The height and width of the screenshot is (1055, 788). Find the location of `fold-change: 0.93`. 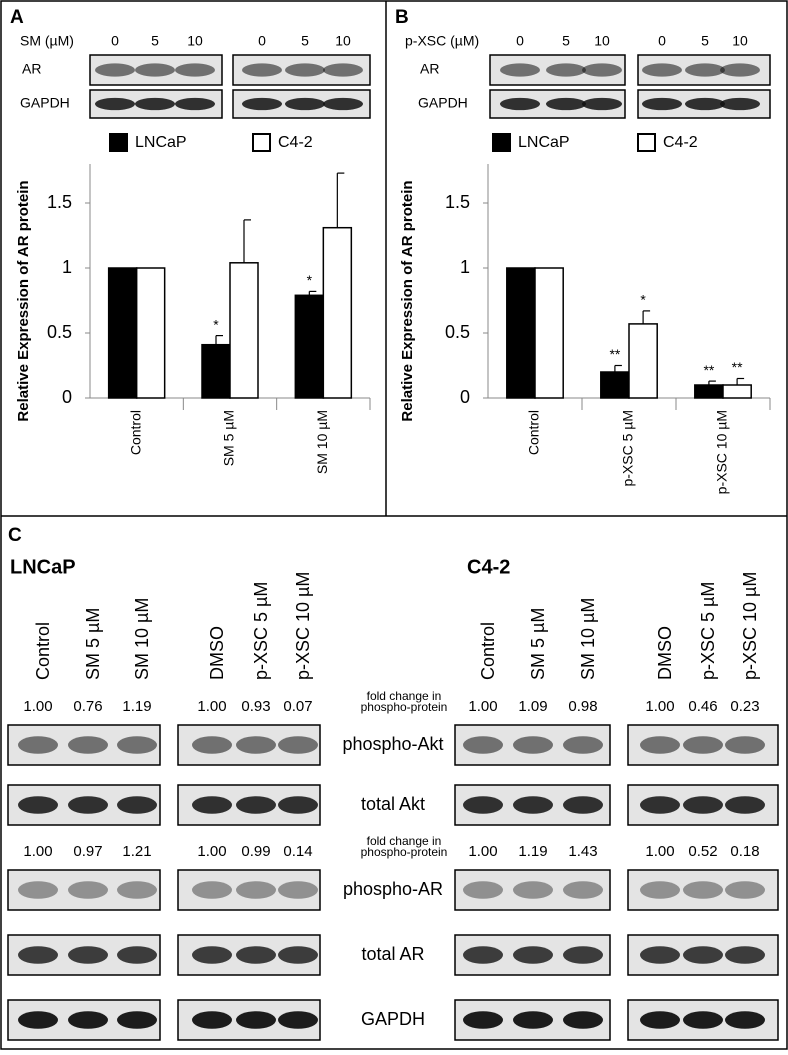

fold-change: 0.93 is located at coordinates (255, 706).